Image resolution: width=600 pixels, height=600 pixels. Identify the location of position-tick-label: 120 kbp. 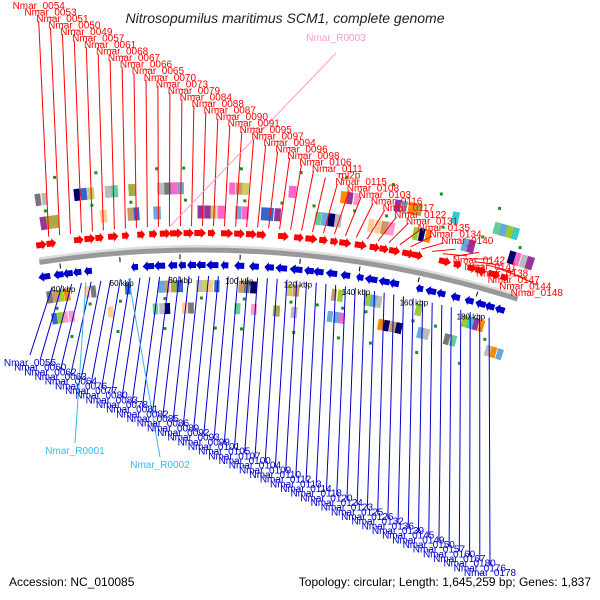
(298, 285).